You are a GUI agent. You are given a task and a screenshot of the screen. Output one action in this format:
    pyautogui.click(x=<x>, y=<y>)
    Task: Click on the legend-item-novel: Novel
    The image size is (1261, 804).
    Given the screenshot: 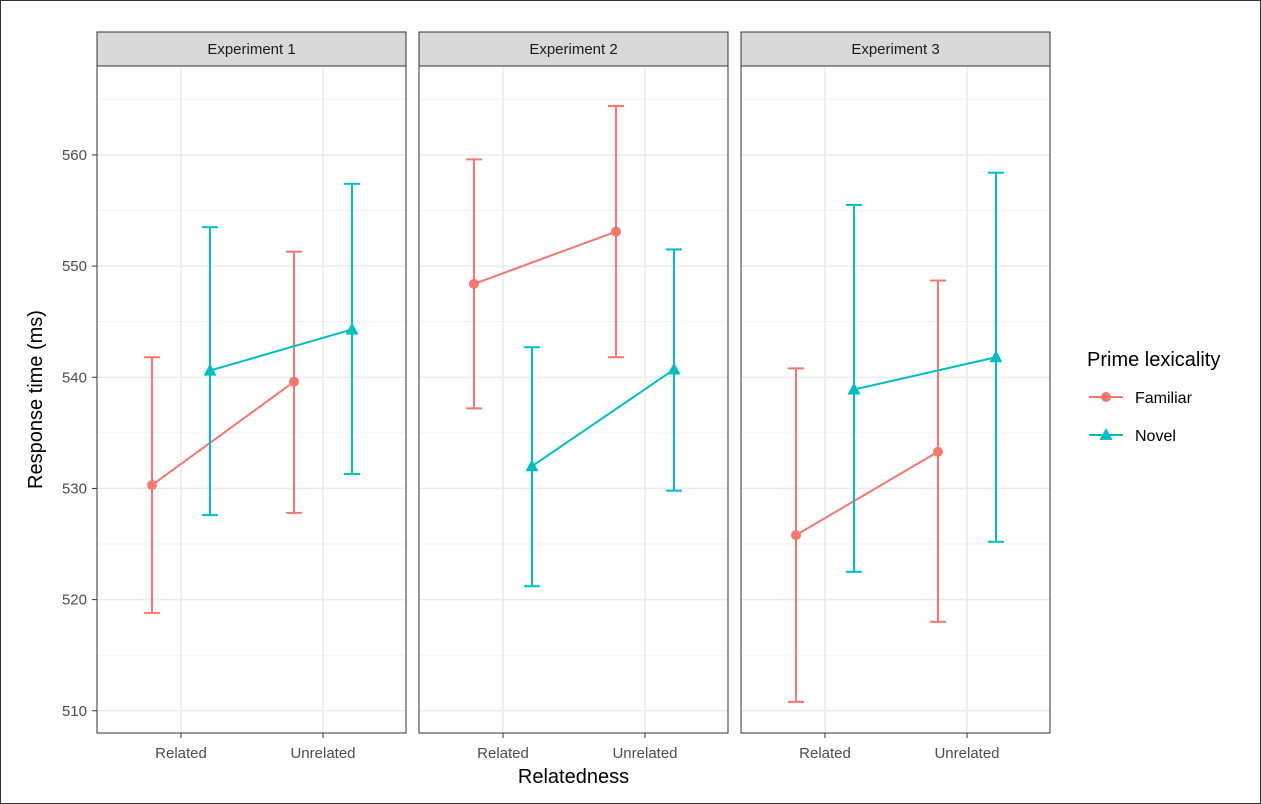 What is the action you would take?
    pyautogui.click(x=1132, y=436)
    